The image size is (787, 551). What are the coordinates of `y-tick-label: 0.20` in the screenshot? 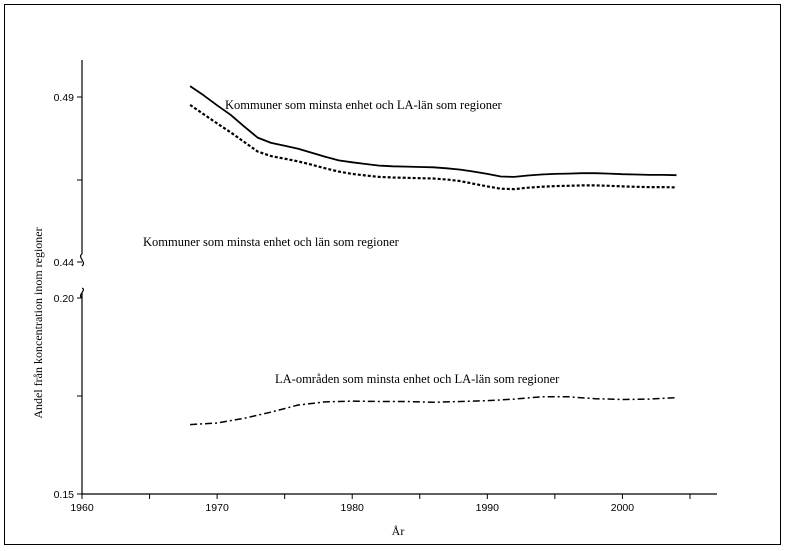 It's located at (64, 299).